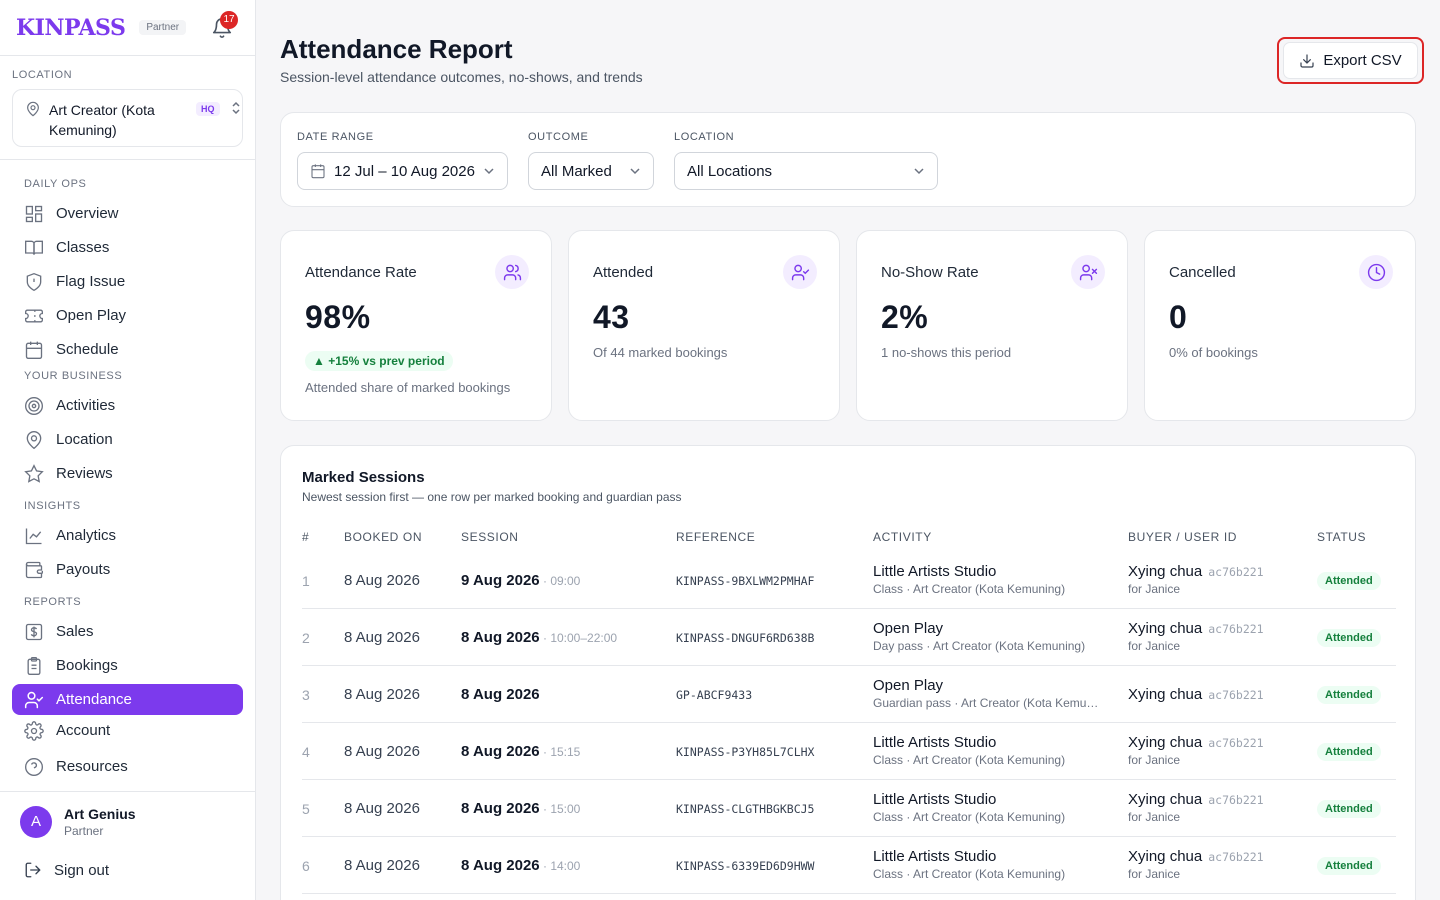 Image resolution: width=1440 pixels, height=900 pixels. Describe the element at coordinates (208, 109) in the screenshot. I see `hq-badge: HQ` at that location.